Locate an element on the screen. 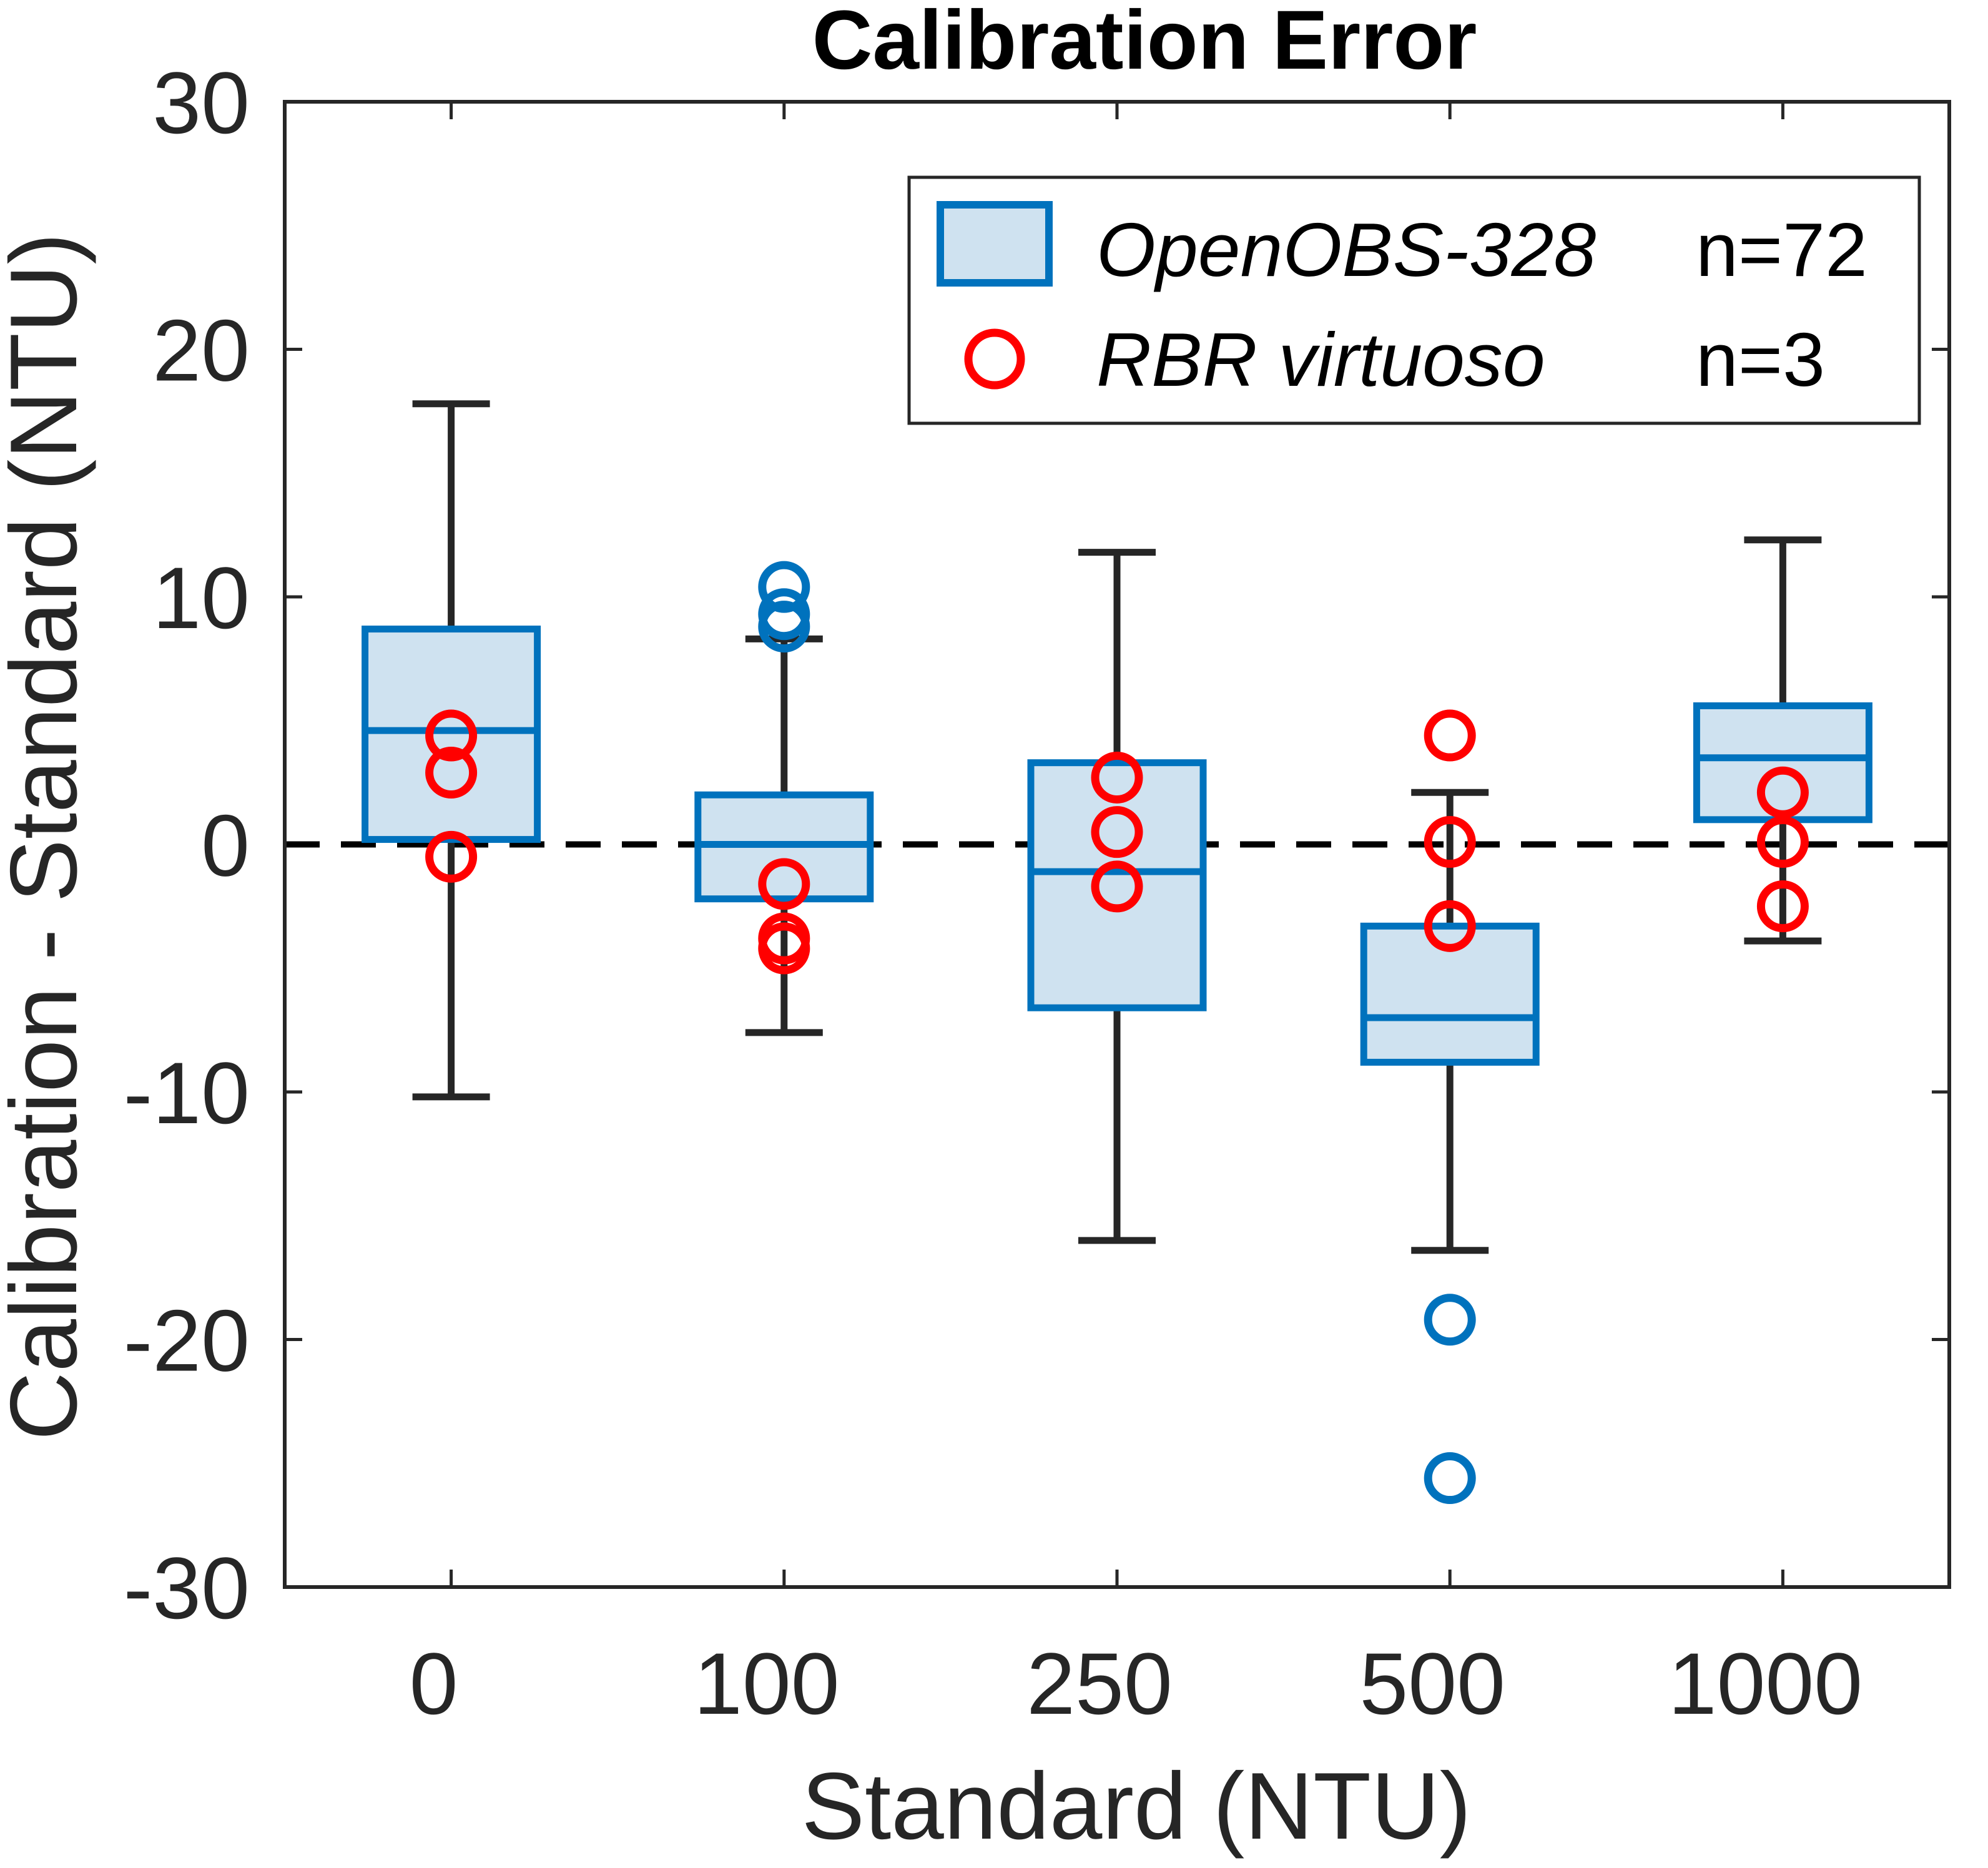 Image resolution: width=1988 pixels, height=1868 pixels. legend-series-name: OpenOBS-328 is located at coordinates (1346, 250).